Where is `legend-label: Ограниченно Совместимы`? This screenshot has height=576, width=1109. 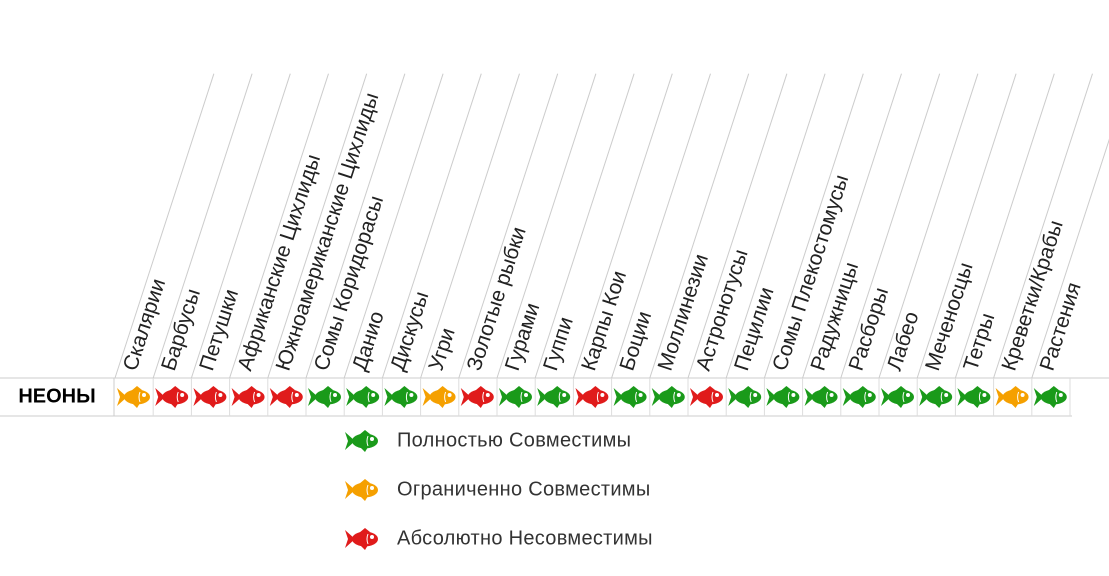
legend-label: Ограниченно Совместимы is located at coordinates (524, 489).